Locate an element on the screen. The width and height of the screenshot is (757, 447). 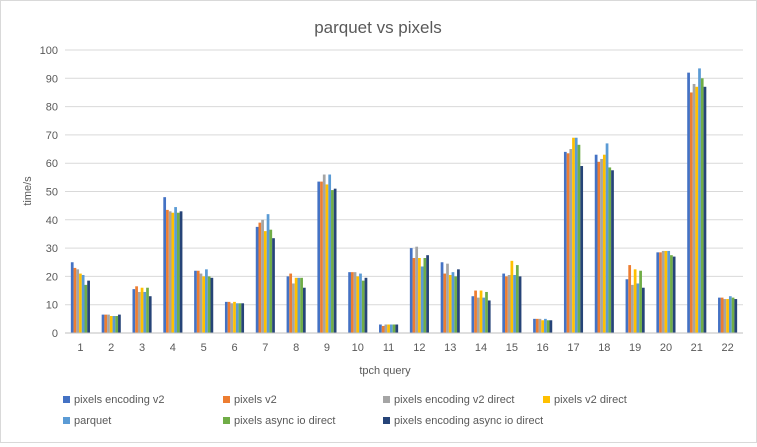
legend-item: pixels encoding v2 is located at coordinates (114, 400).